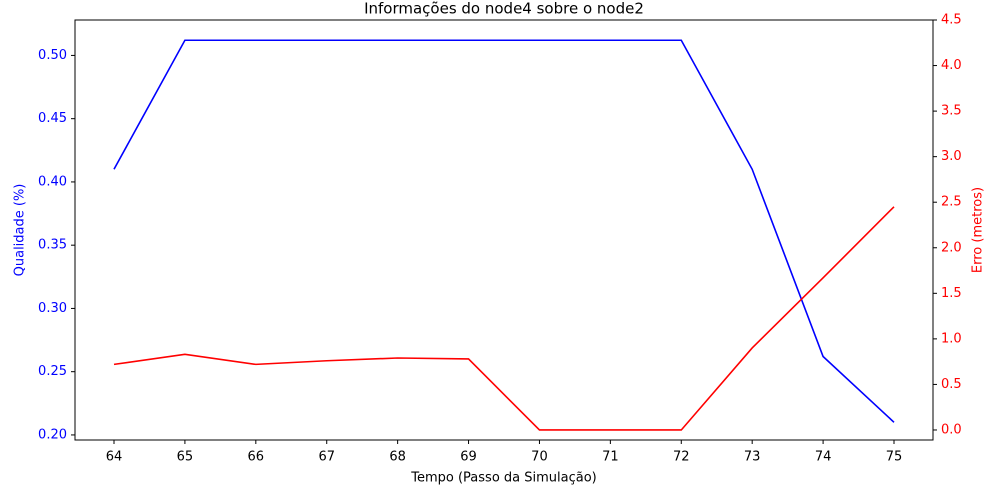 The width and height of the screenshot is (1000, 504). I want to click on chart-title: Informações do node4 sobre o node2, so click(504, 9).